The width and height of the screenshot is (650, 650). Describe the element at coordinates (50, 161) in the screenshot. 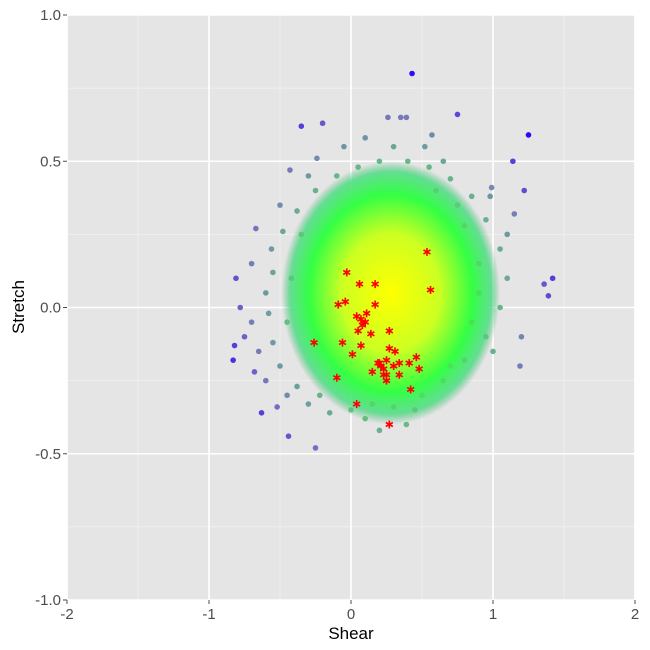

I see `y-tick-label: 0.5` at that location.